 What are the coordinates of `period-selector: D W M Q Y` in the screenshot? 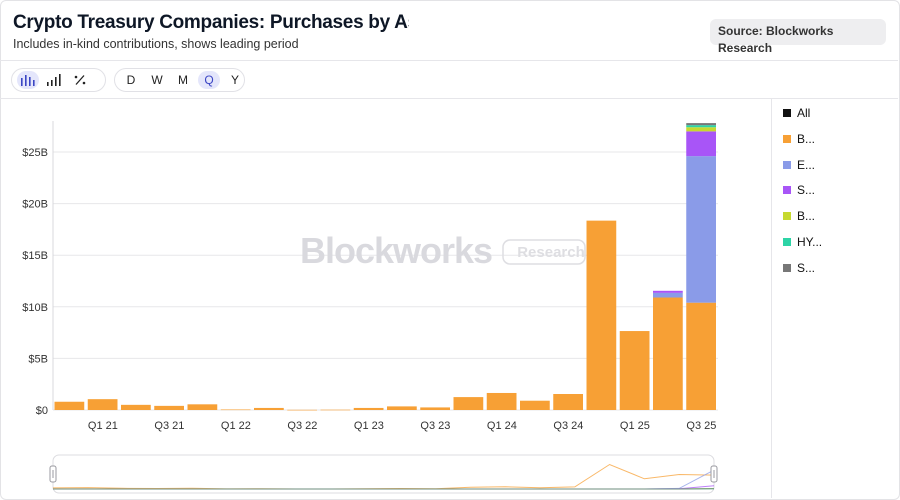 It's located at (179, 80).